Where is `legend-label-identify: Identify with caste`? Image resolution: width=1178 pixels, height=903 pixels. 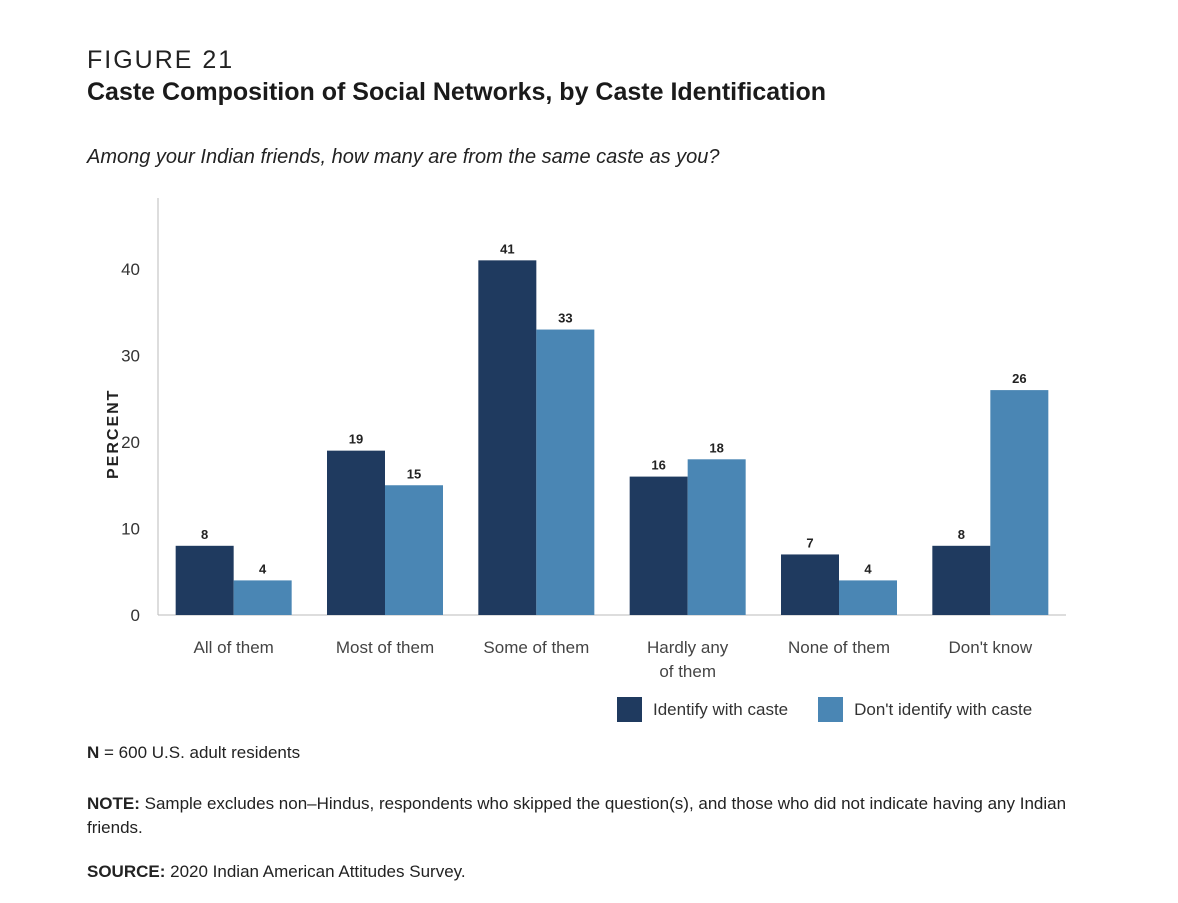 legend-label-identify: Identify with caste is located at coordinates (721, 709).